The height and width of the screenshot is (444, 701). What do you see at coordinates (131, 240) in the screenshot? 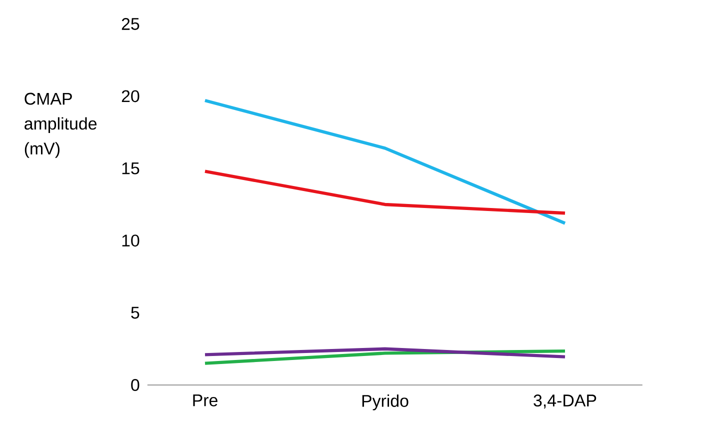
I see `y-tick-label: 10` at bounding box center [131, 240].